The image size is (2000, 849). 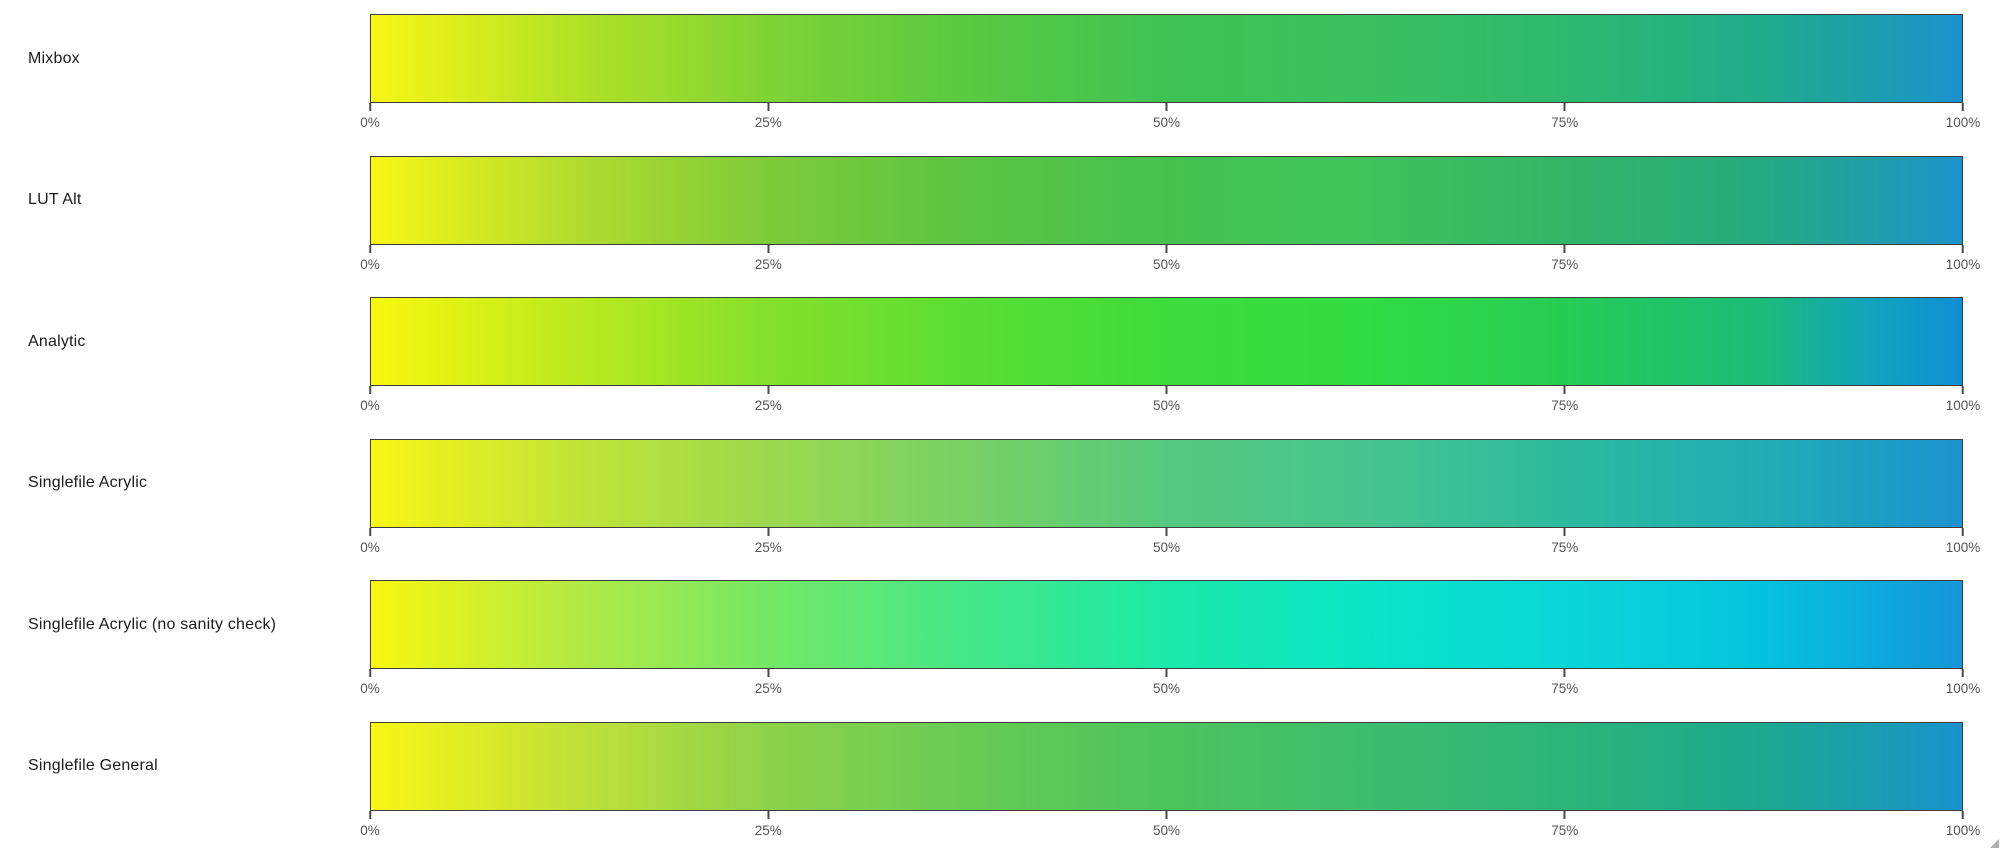 I want to click on method-label: Analytic, so click(x=57, y=341).